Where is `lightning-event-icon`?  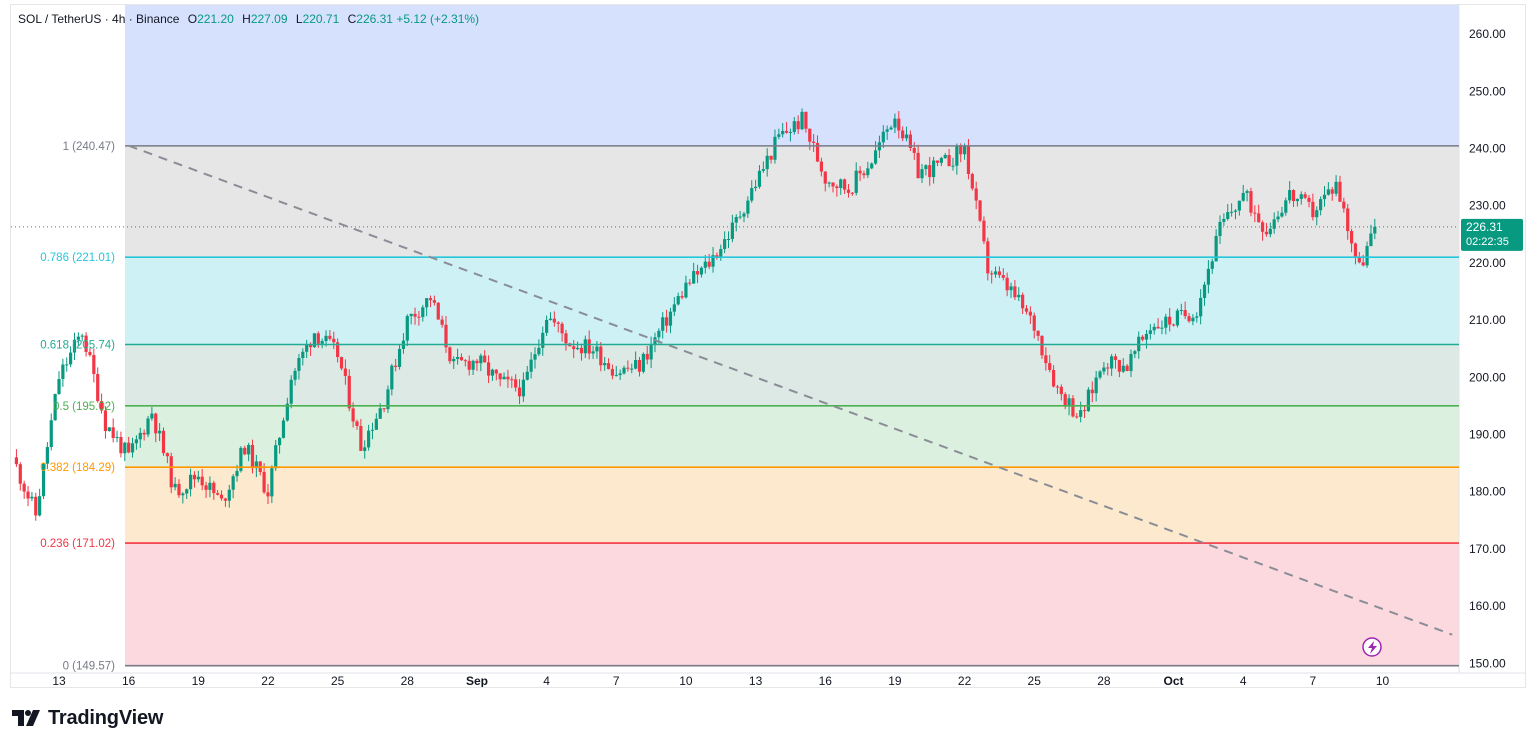 lightning-event-icon is located at coordinates (1372, 647).